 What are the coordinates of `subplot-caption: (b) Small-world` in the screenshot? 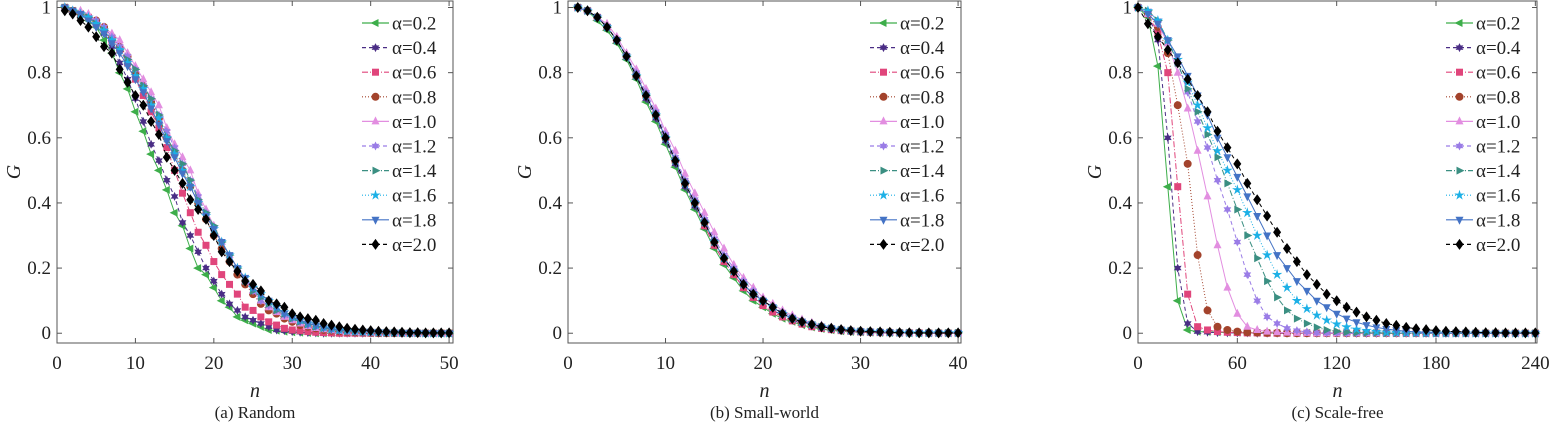 It's located at (765, 412).